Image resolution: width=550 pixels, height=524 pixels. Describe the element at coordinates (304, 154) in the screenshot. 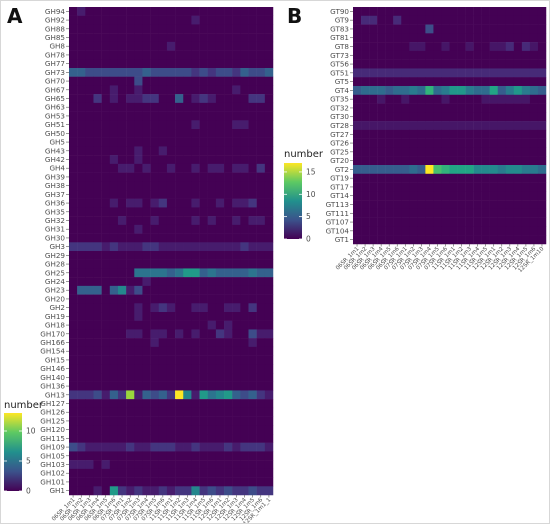

I see `legend-title-b: number` at that location.